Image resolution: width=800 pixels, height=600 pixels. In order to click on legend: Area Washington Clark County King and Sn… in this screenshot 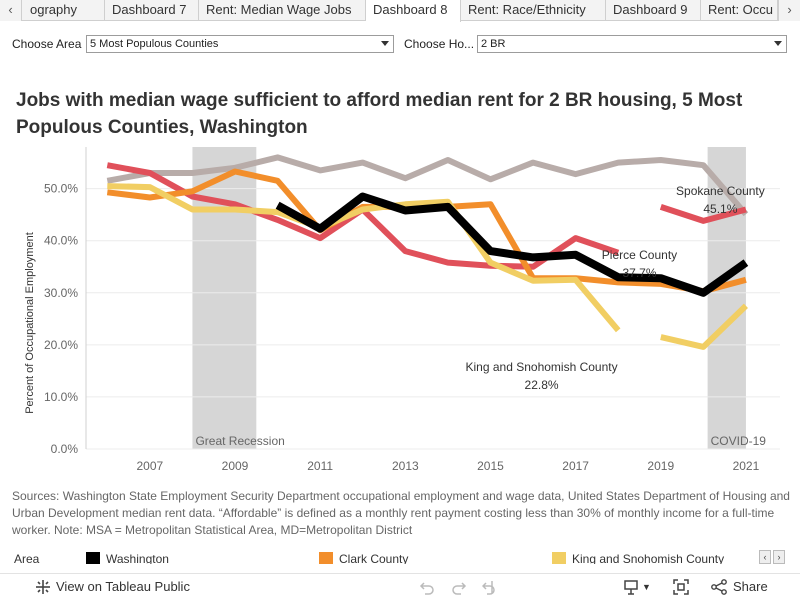, I will do `click(400, 557)`.